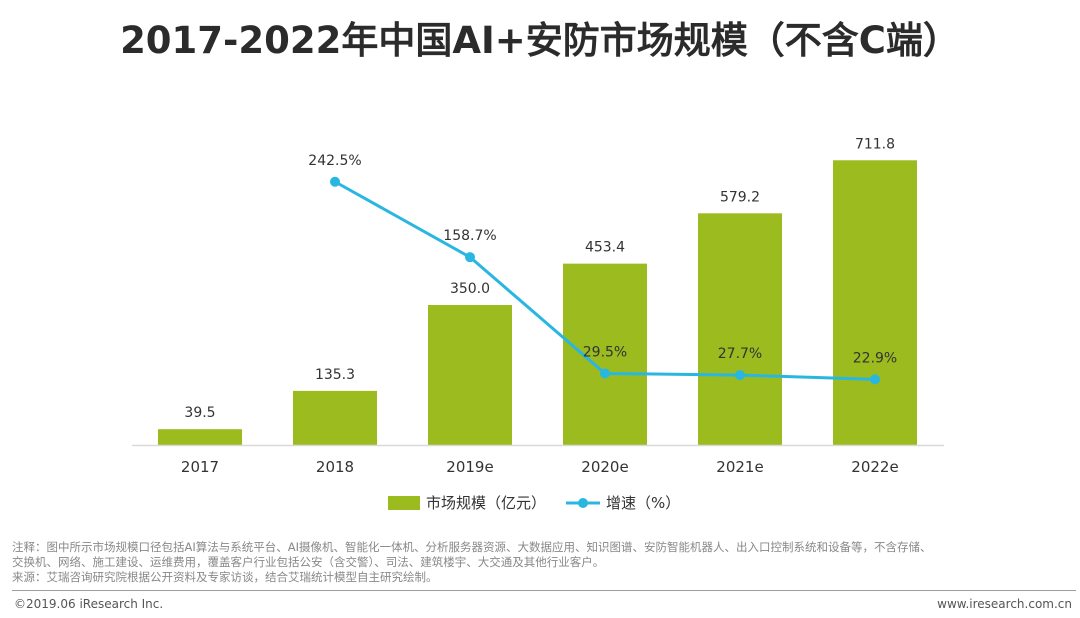 The width and height of the screenshot is (1080, 618). Describe the element at coordinates (335, 181) in the screenshot. I see `growth-point-2018` at that location.